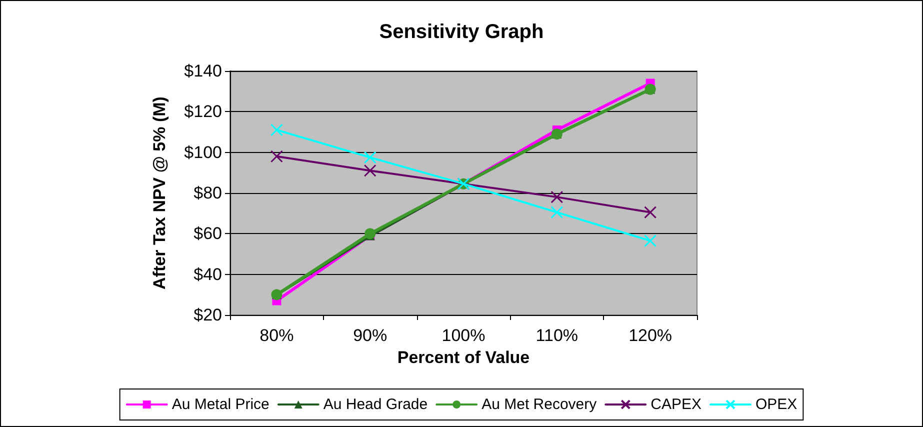 The image size is (923, 427). I want to click on legend-label: Au Metal Price, so click(221, 404).